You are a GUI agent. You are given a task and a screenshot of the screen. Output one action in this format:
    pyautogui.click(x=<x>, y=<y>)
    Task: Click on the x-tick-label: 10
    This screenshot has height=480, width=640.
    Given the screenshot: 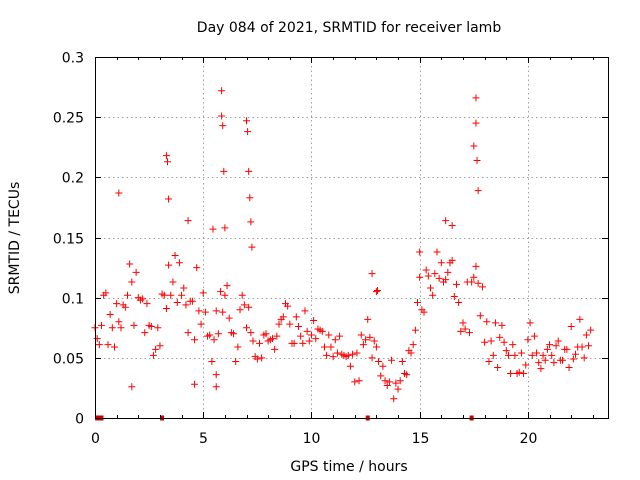 What is the action you would take?
    pyautogui.click(x=312, y=439)
    